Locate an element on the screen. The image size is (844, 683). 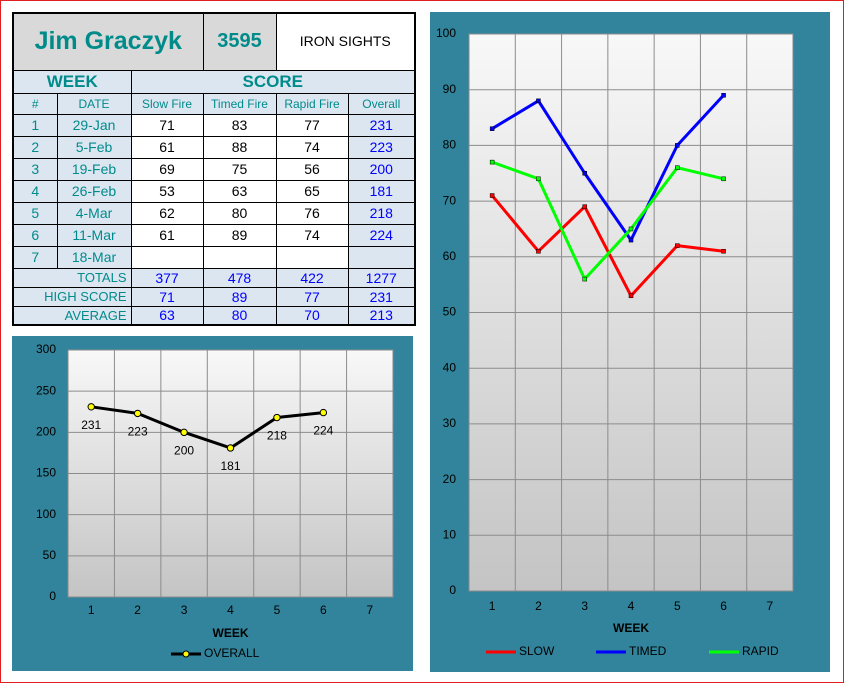
table-cell: 88 is located at coordinates (239, 147).